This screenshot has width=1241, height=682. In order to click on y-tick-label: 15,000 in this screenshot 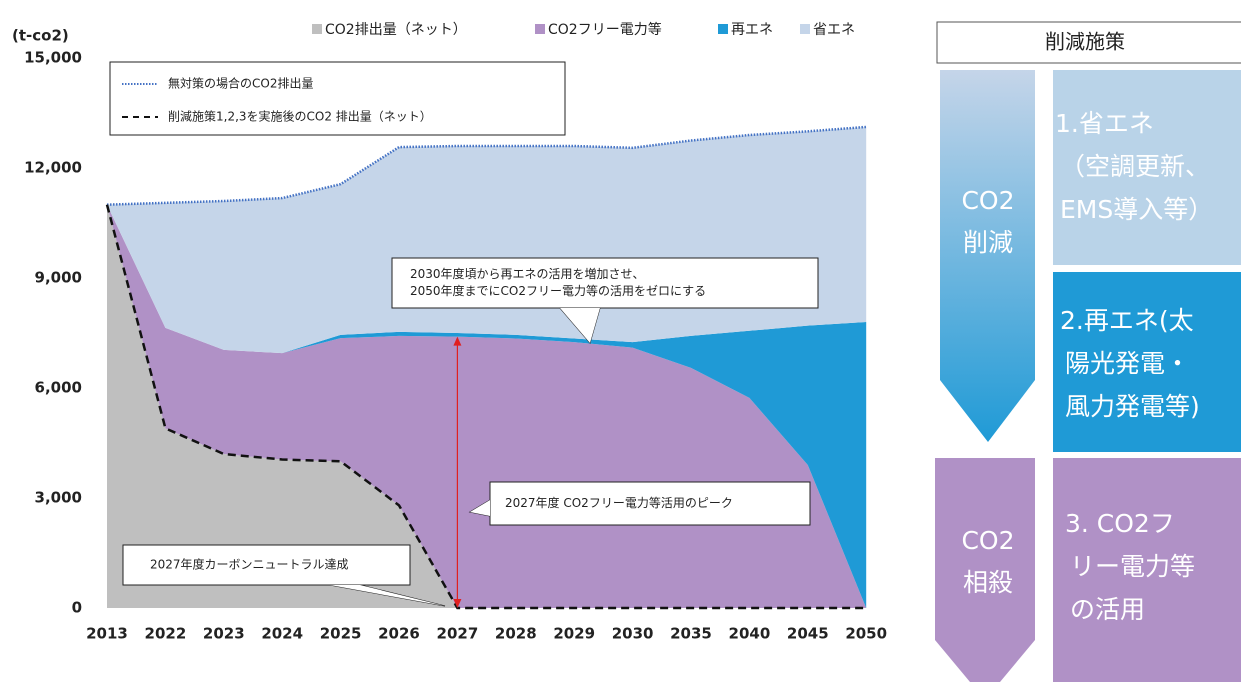, I will do `click(53, 58)`.